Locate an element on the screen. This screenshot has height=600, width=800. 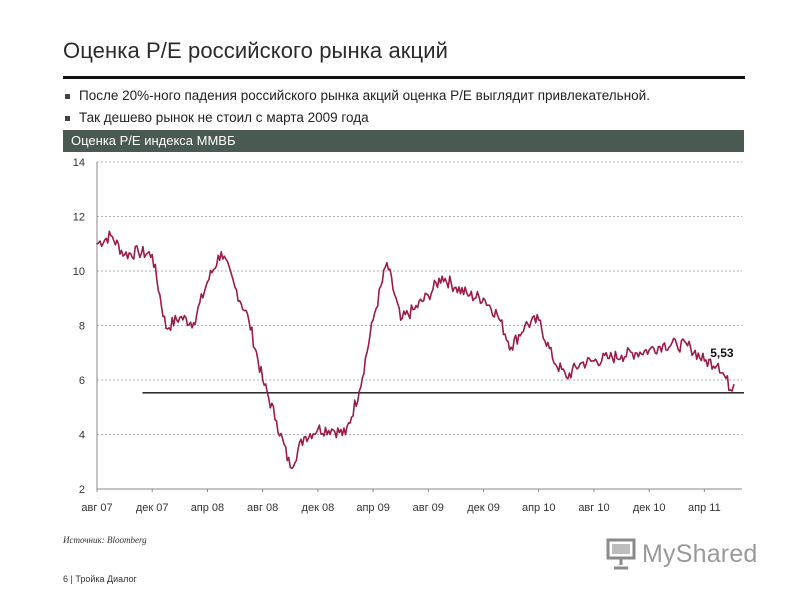
y-tick-label: 14 is located at coordinates (79, 163).